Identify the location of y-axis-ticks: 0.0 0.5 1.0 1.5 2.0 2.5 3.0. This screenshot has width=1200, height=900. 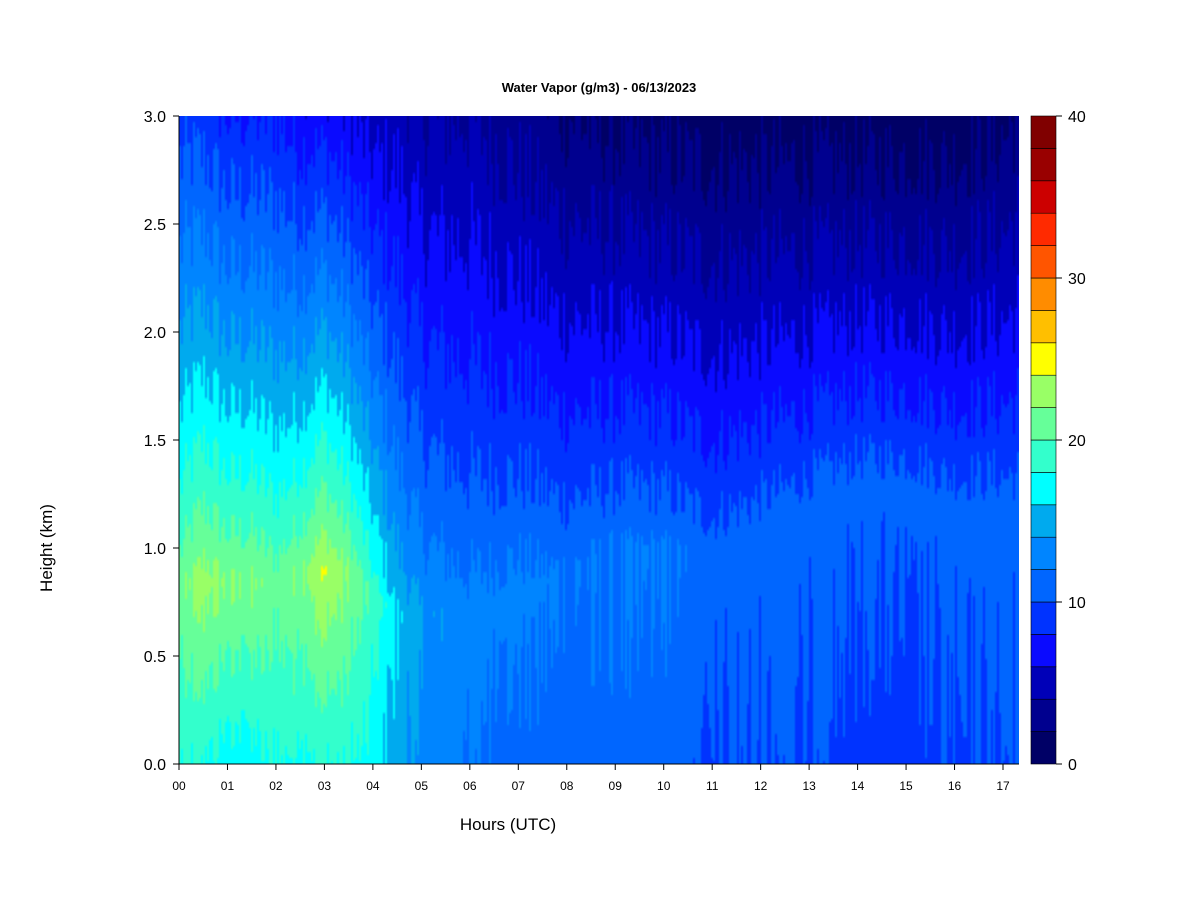
(161, 441).